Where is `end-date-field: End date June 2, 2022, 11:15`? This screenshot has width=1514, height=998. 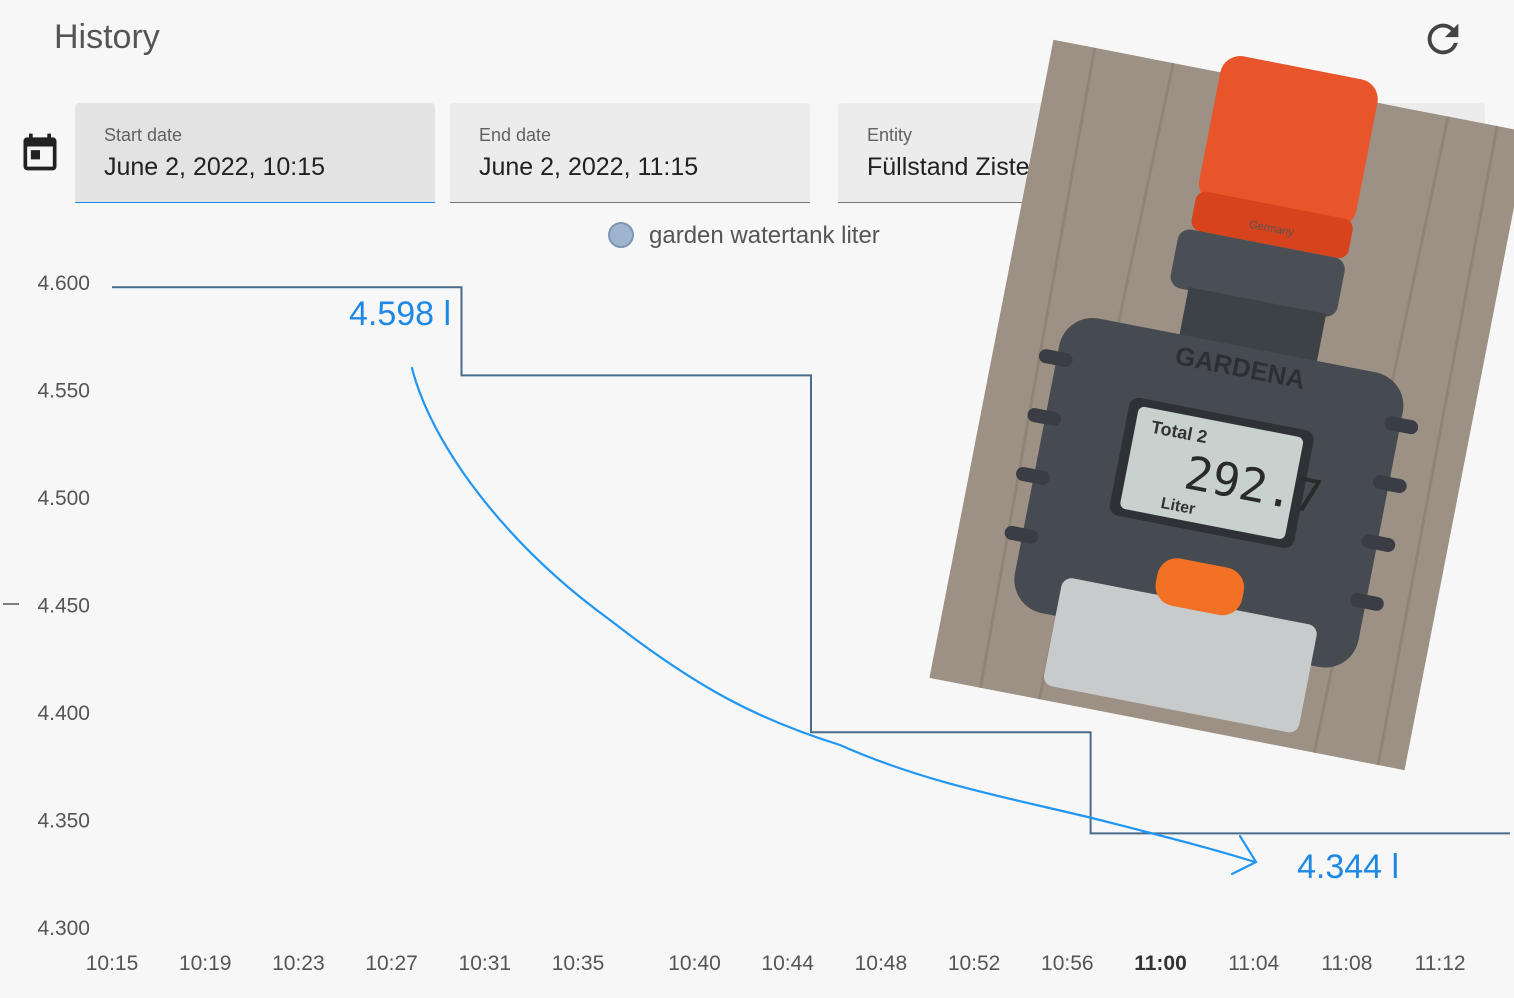 end-date-field: End date June 2, 2022, 11:15 is located at coordinates (630, 153).